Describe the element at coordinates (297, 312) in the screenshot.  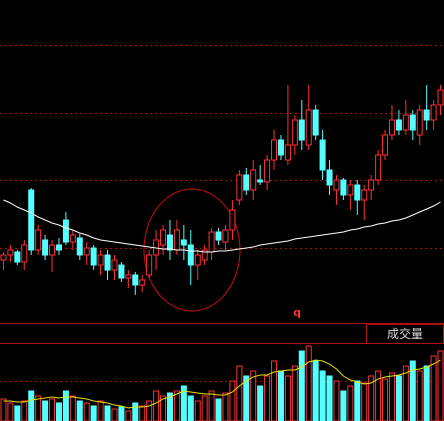
I see `annotation: q` at that location.